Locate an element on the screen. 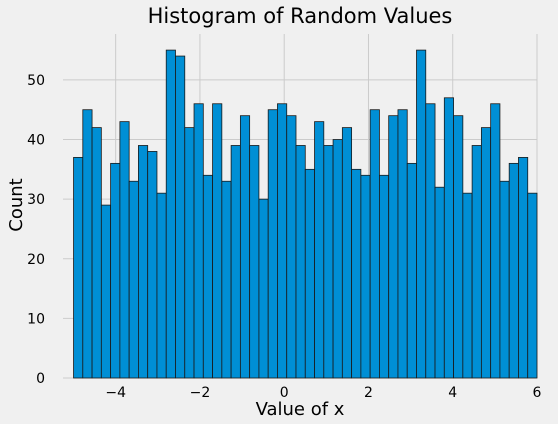 The width and height of the screenshot is (558, 424). y-tick-label: 10 is located at coordinates (36, 319).